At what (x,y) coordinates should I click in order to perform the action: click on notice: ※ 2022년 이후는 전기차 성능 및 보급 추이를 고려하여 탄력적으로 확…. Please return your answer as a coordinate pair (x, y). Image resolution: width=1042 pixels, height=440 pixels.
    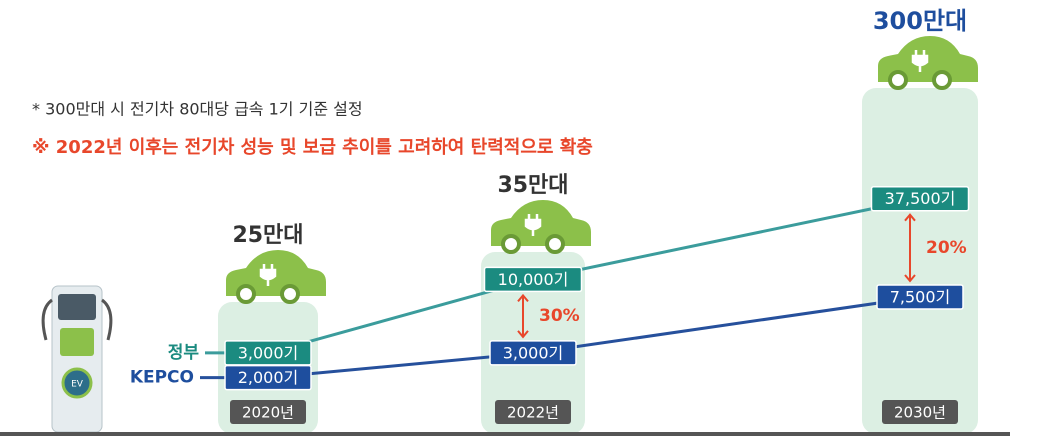
    Looking at the image, I should click on (312, 147).